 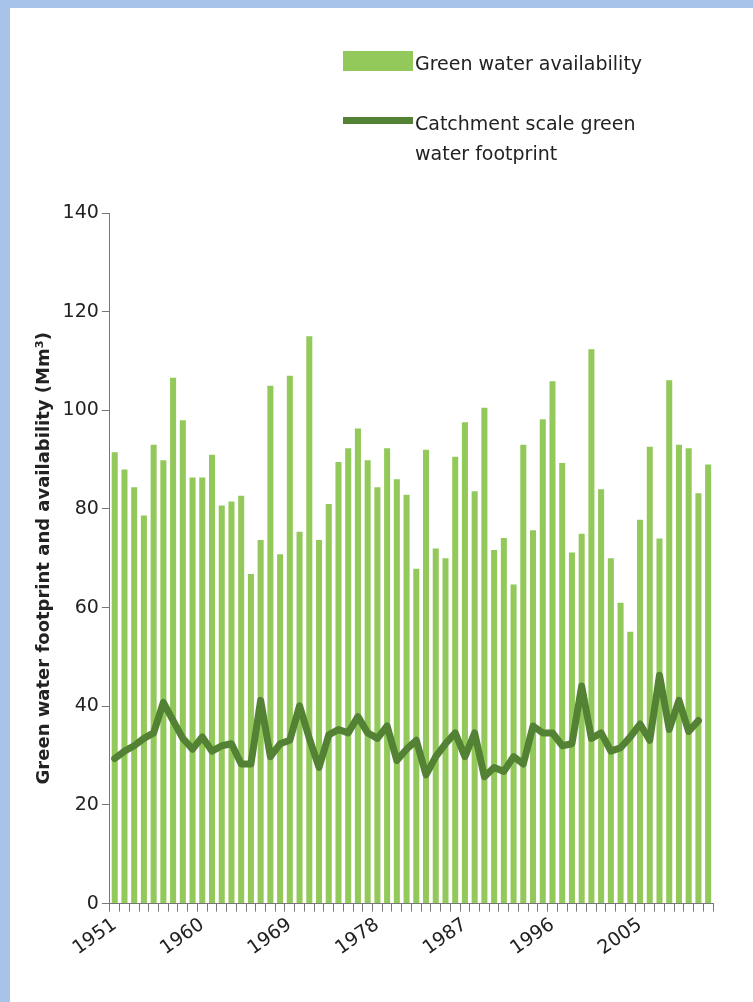 I want to click on y-tick-label: 40, so click(x=86, y=704).